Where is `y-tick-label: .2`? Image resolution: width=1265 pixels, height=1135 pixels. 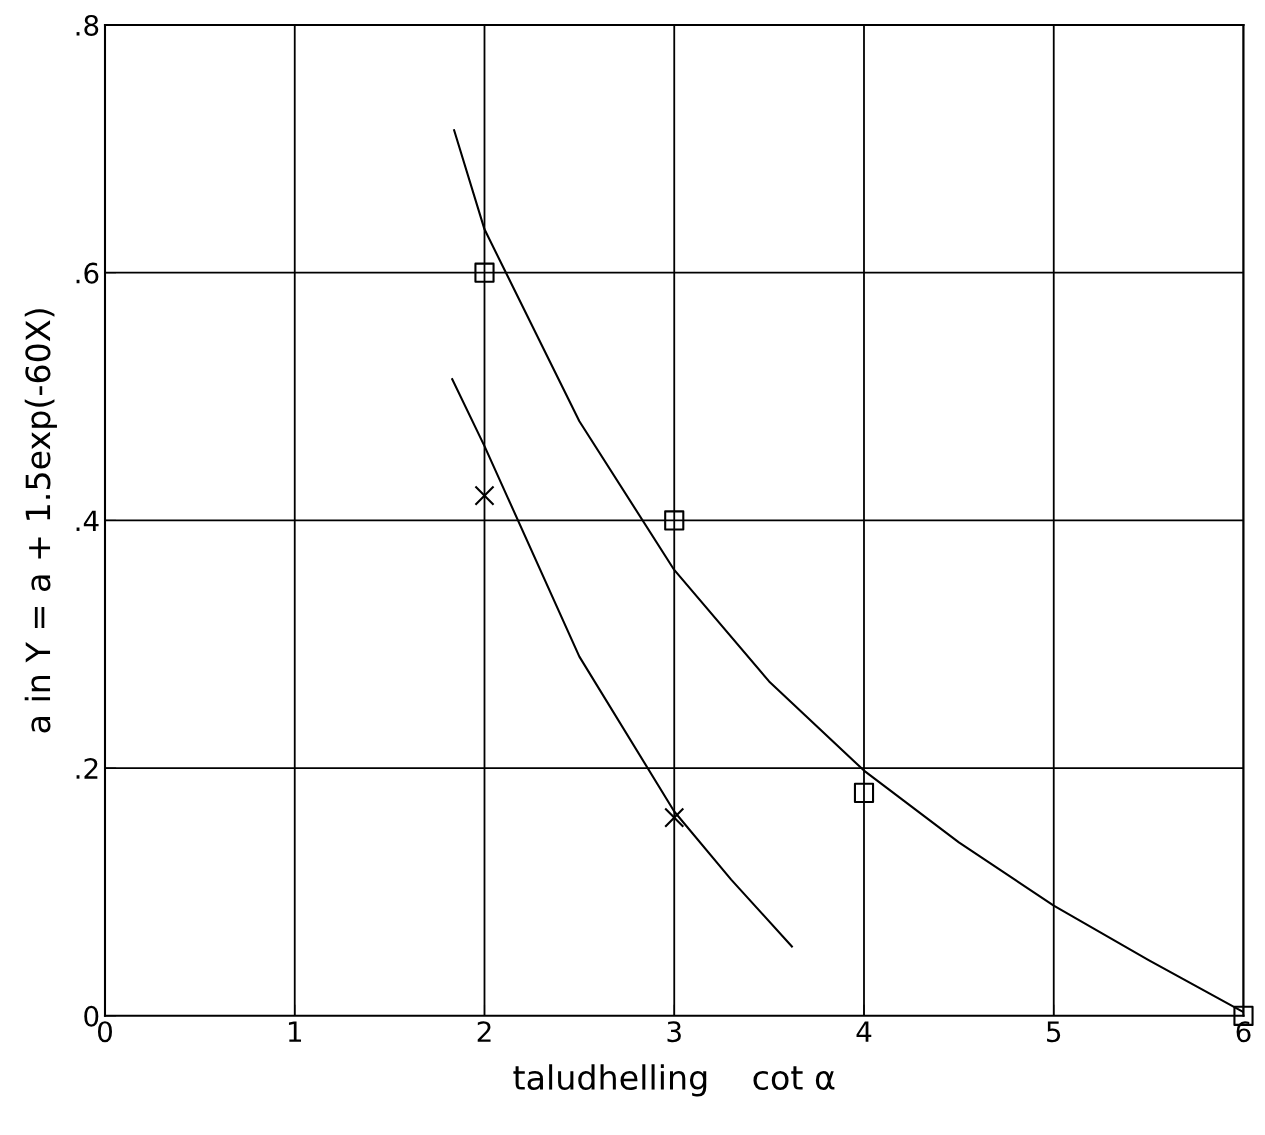
y-tick-label: .2 is located at coordinates (87, 768).